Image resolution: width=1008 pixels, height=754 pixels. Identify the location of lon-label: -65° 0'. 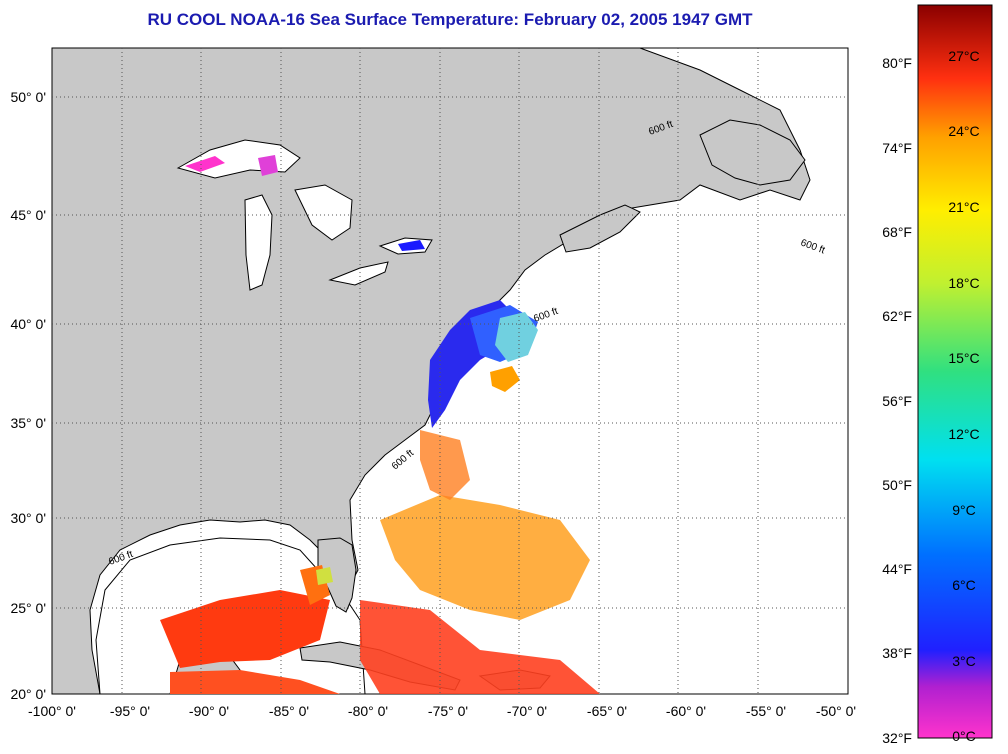
(607, 711).